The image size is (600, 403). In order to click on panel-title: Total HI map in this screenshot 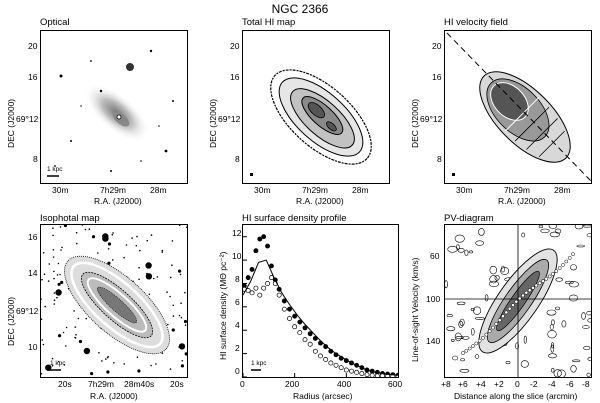, I will do `click(269, 22)`.